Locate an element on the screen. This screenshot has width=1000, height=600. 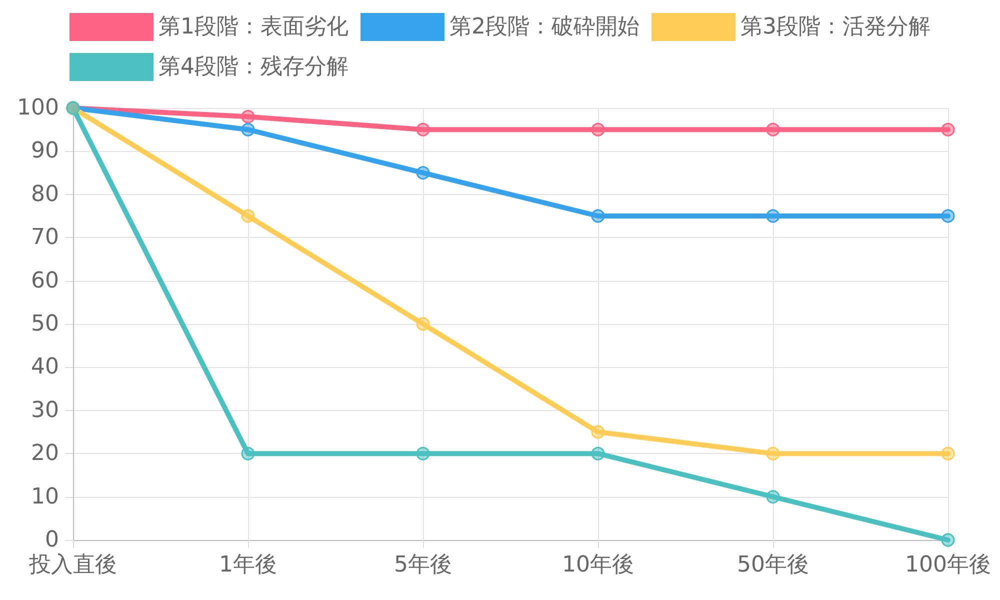
legend-label: 第4段階：残存分解 is located at coordinates (253, 67).